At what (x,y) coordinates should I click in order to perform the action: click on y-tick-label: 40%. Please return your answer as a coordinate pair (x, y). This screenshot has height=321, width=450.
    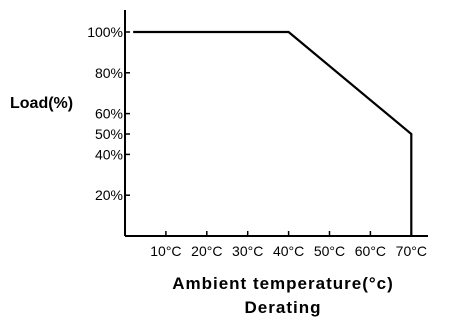
    Looking at the image, I should click on (109, 154).